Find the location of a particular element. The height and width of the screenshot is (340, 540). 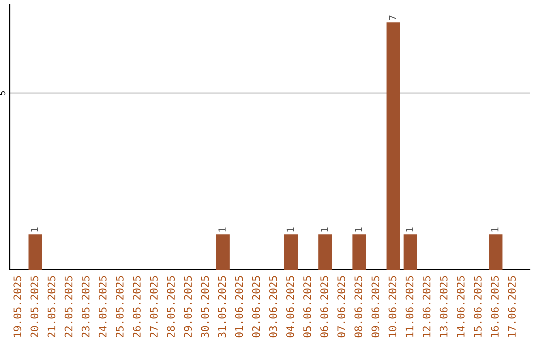

x-tick-label: 10.06.2025 is located at coordinates (392, 307).